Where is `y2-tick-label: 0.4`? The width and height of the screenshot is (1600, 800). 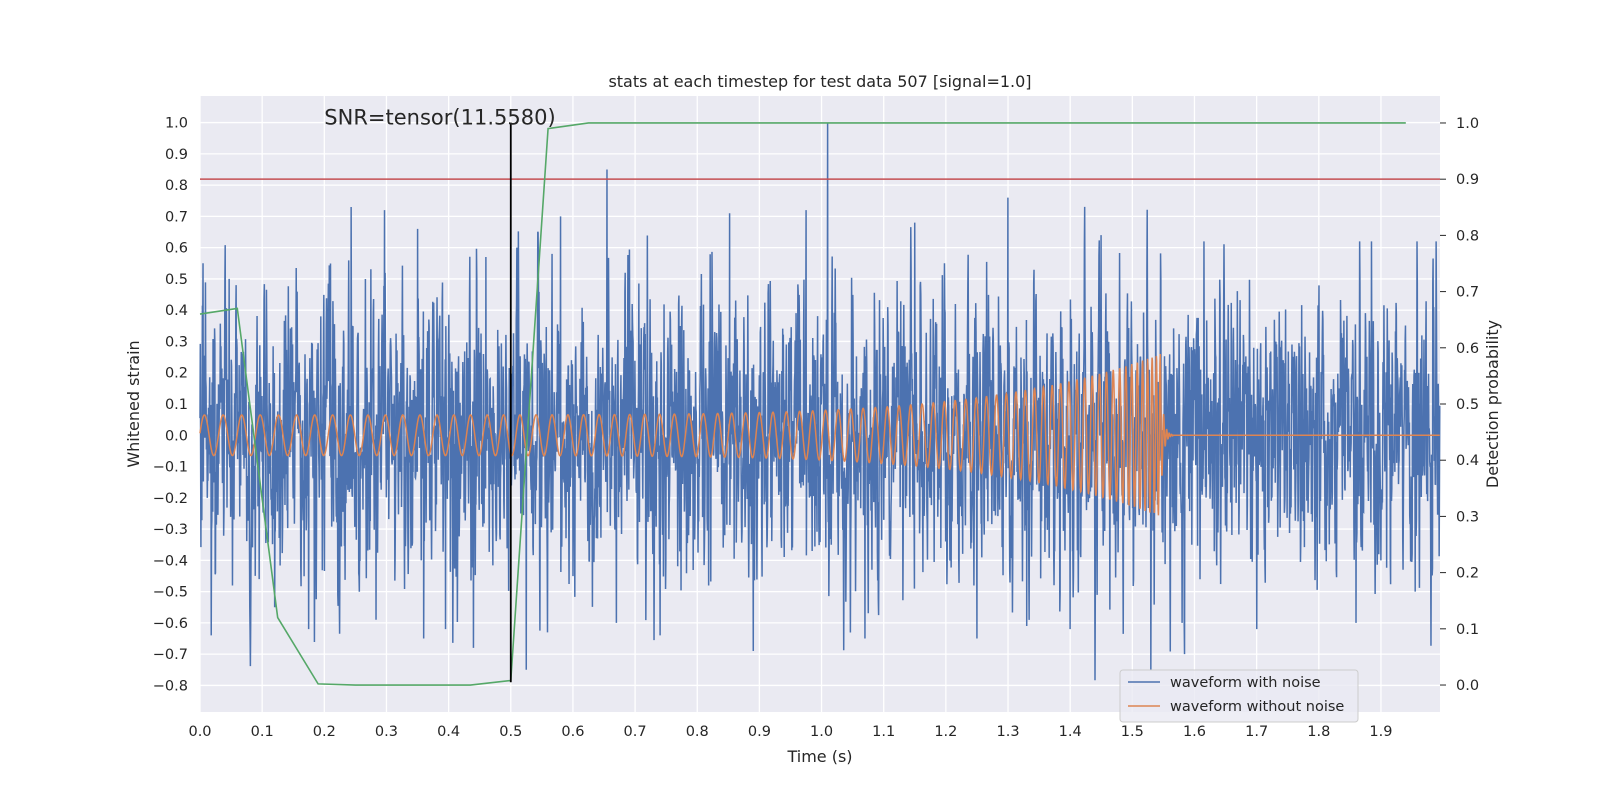
y2-tick-label: 0.4 is located at coordinates (1467, 461).